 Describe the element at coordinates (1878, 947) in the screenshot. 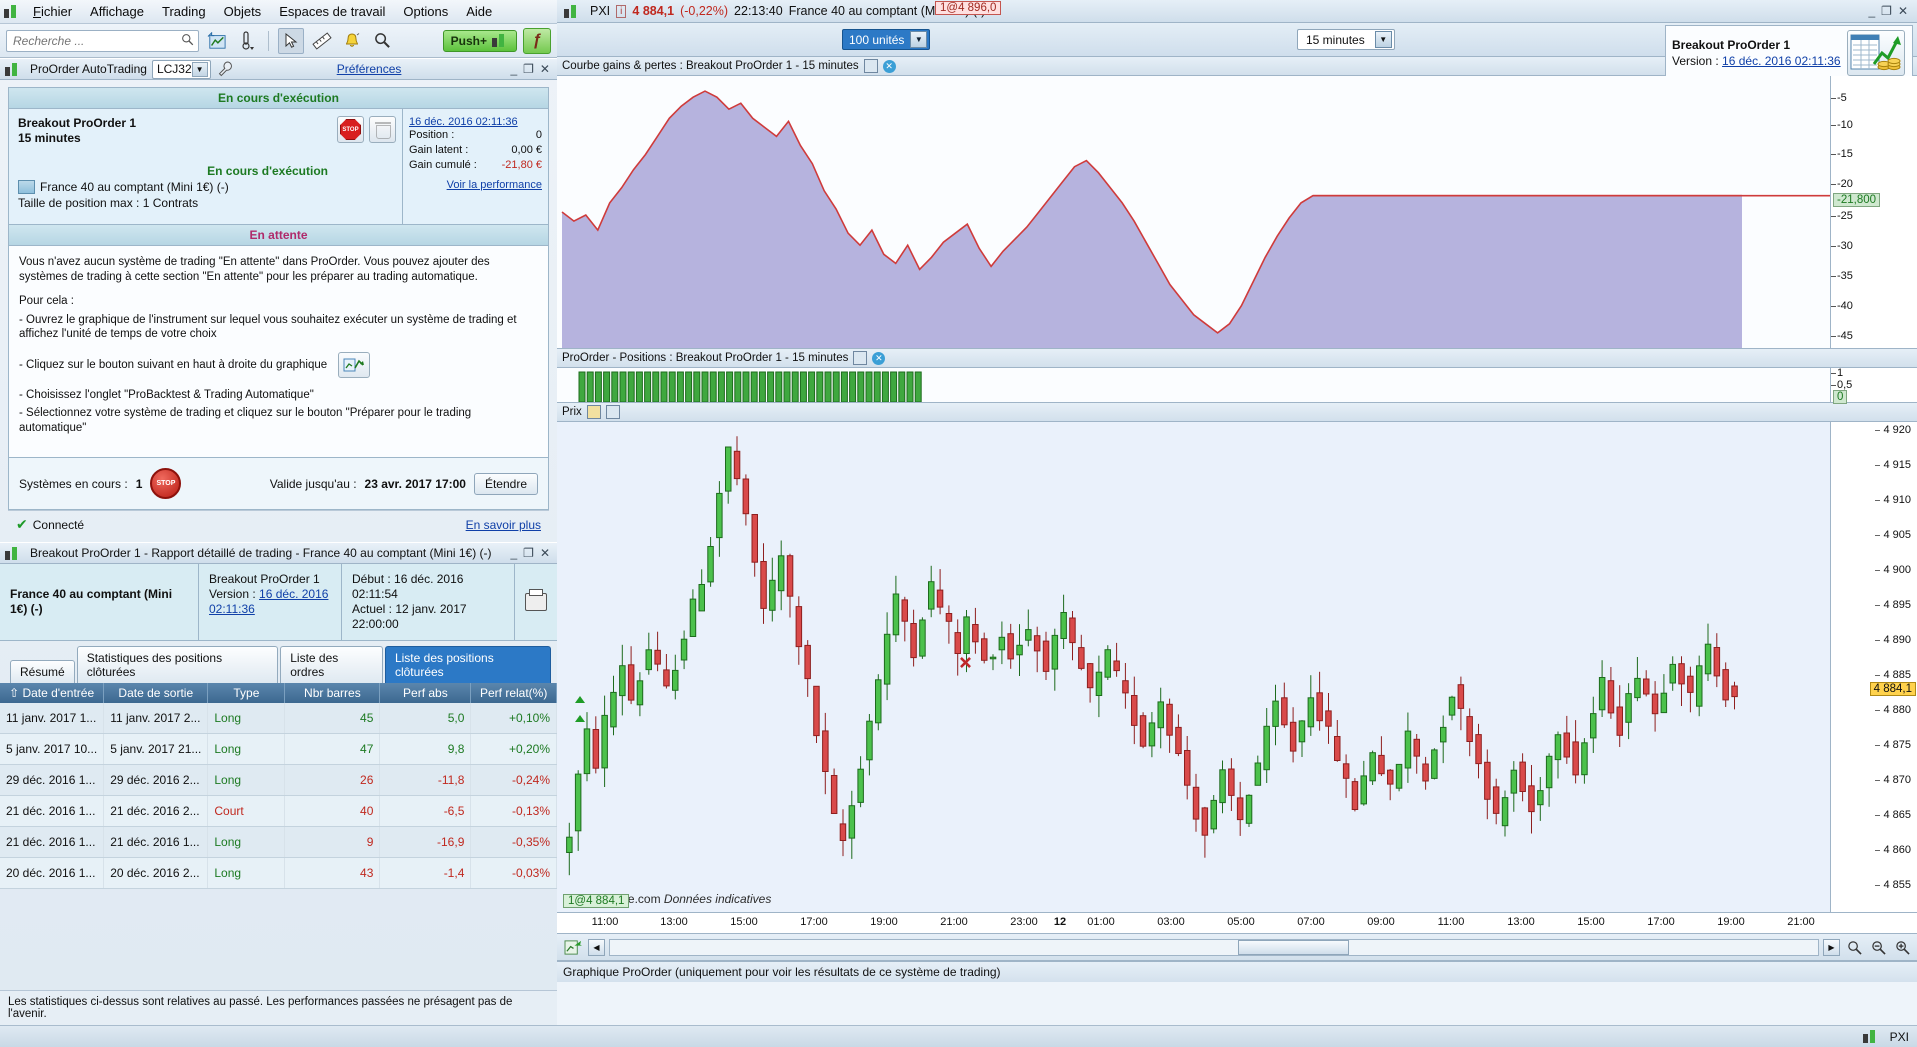

I see `zoom-out-icon` at that location.